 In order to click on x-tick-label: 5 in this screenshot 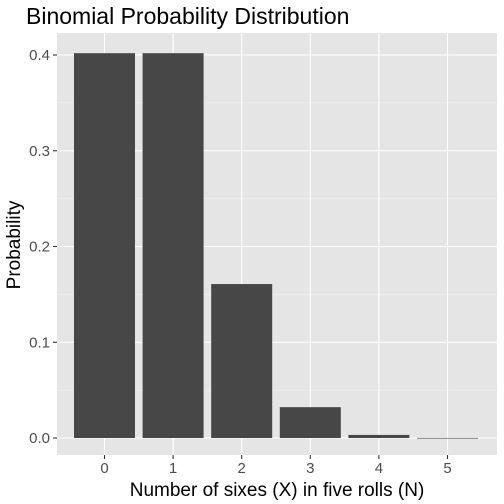, I will do `click(447, 468)`.